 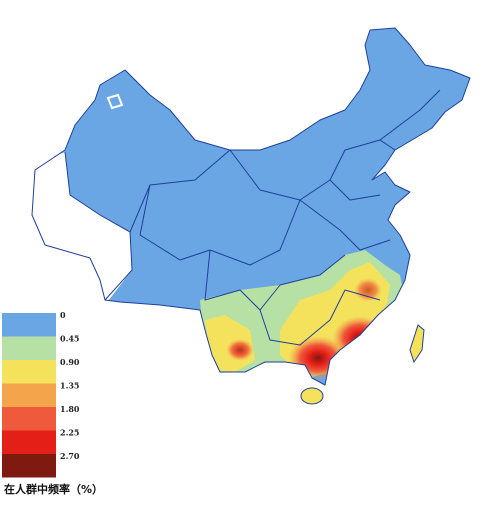 I want to click on legend-label: 0, so click(x=63, y=315).